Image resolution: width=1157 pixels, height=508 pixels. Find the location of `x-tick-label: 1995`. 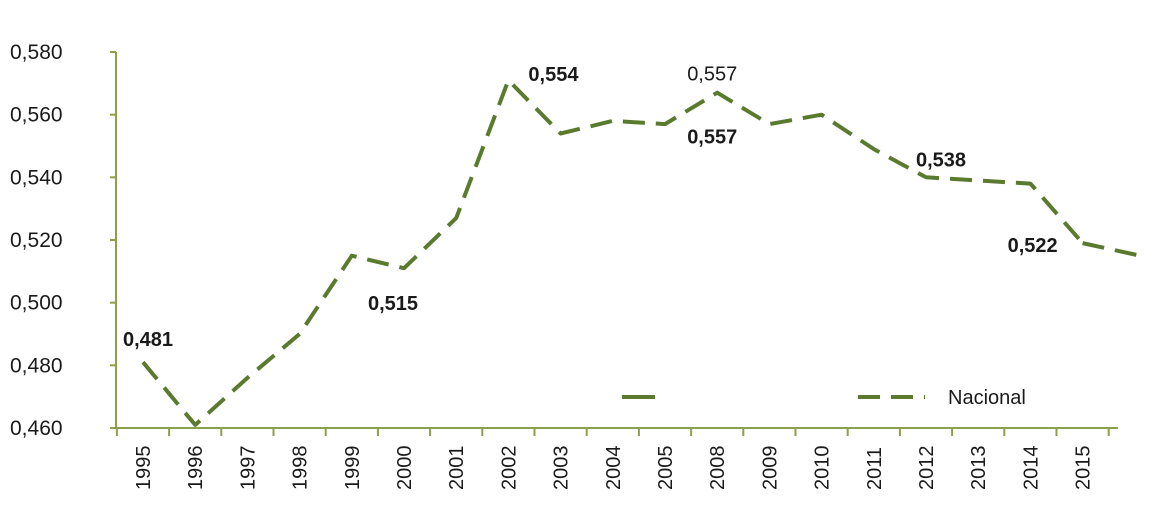

x-tick-label: 1995 is located at coordinates (144, 468).